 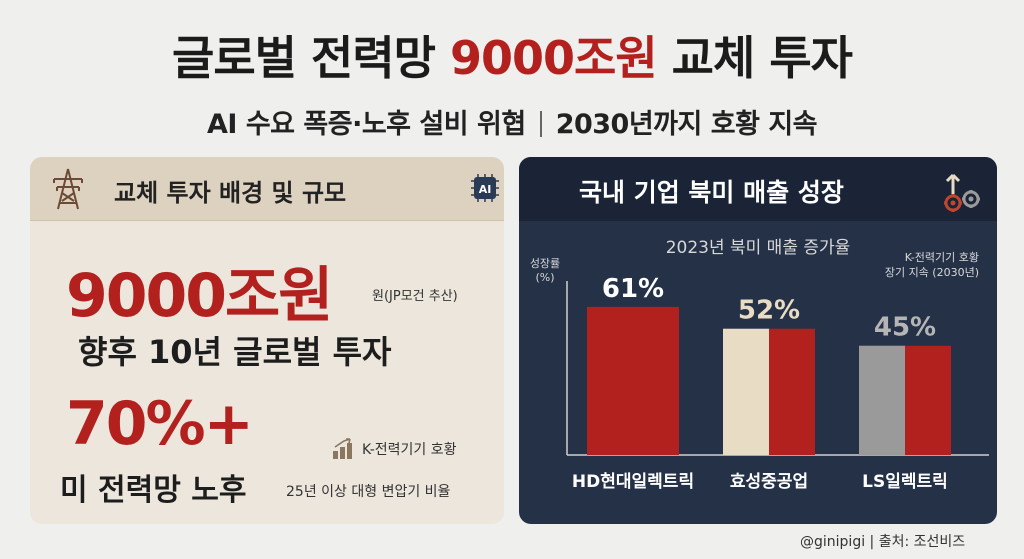 I want to click on investment-caption: 향후 10년 글로벌 투자, so click(x=235, y=352).